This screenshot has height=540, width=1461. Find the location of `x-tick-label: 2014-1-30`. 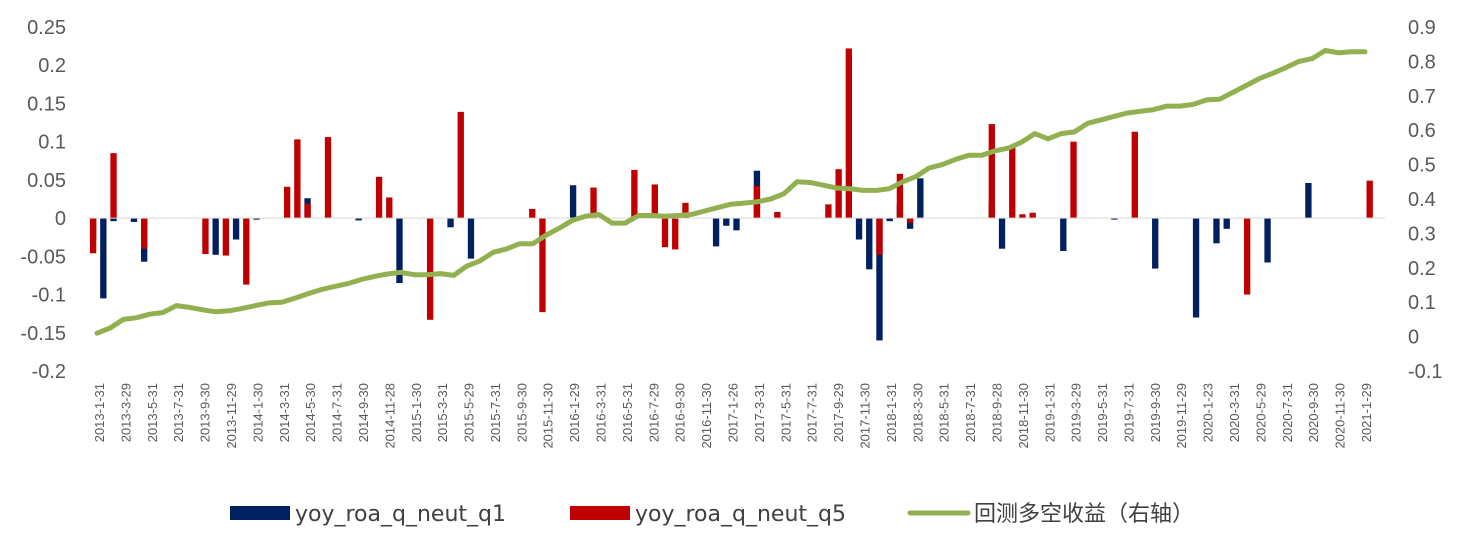

x-tick-label: 2014-1-30 is located at coordinates (257, 412).